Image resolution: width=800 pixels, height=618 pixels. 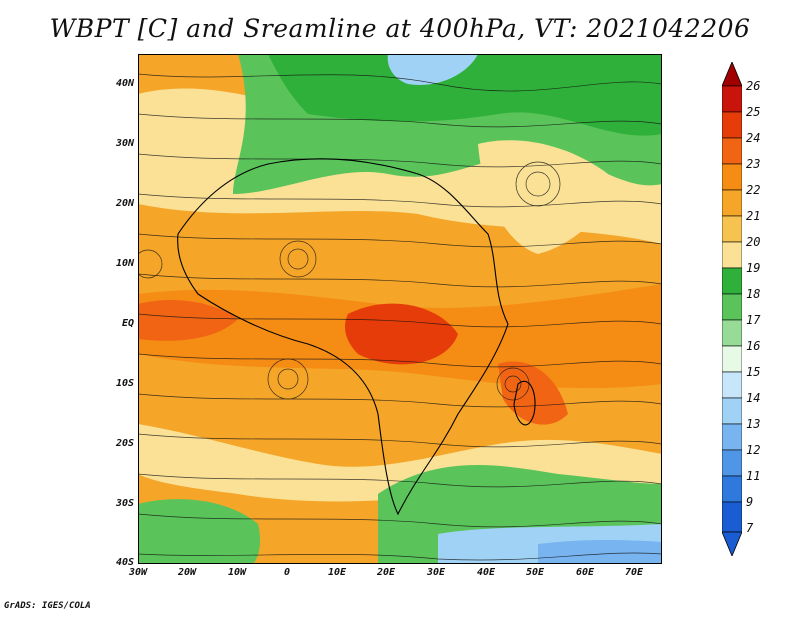 I want to click on wbpt-band-24-west, so click(x=188, y=320).